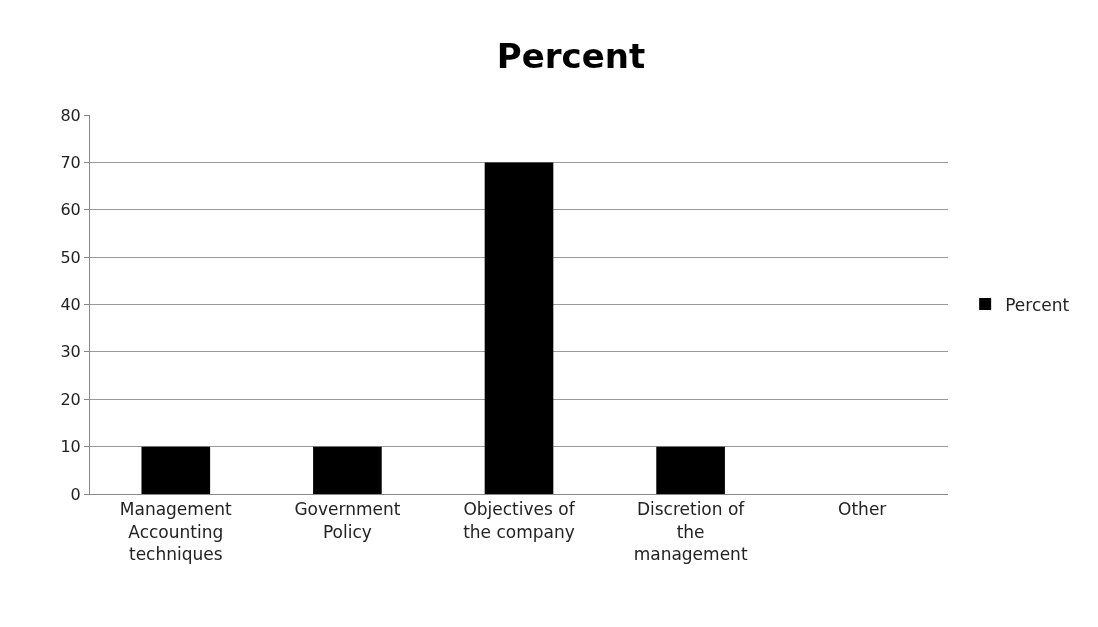 The width and height of the screenshot is (1098, 627). What do you see at coordinates (70, 352) in the screenshot?
I see `y-tick-label: 30` at bounding box center [70, 352].